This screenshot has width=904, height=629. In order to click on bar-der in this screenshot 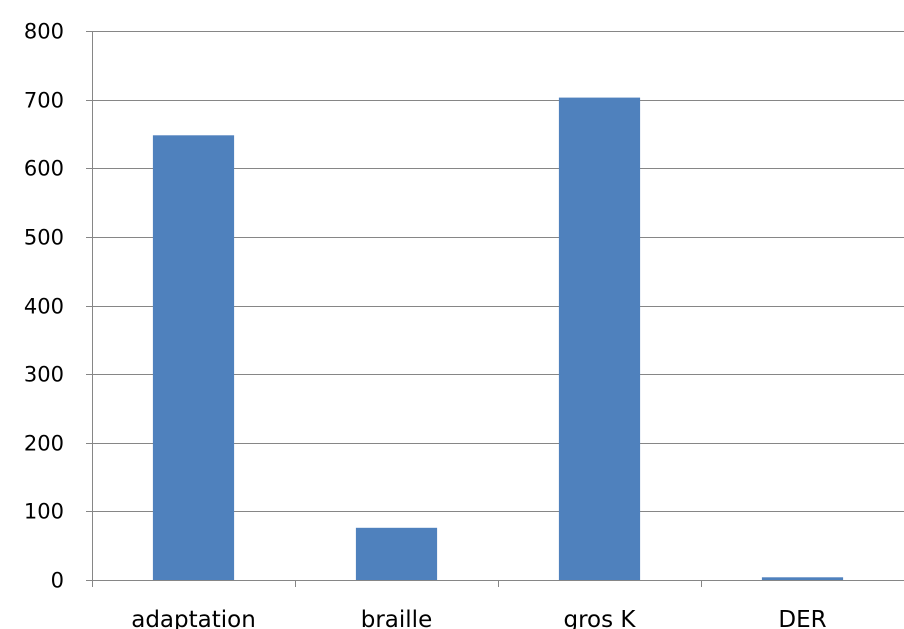, I will do `click(802, 578)`.